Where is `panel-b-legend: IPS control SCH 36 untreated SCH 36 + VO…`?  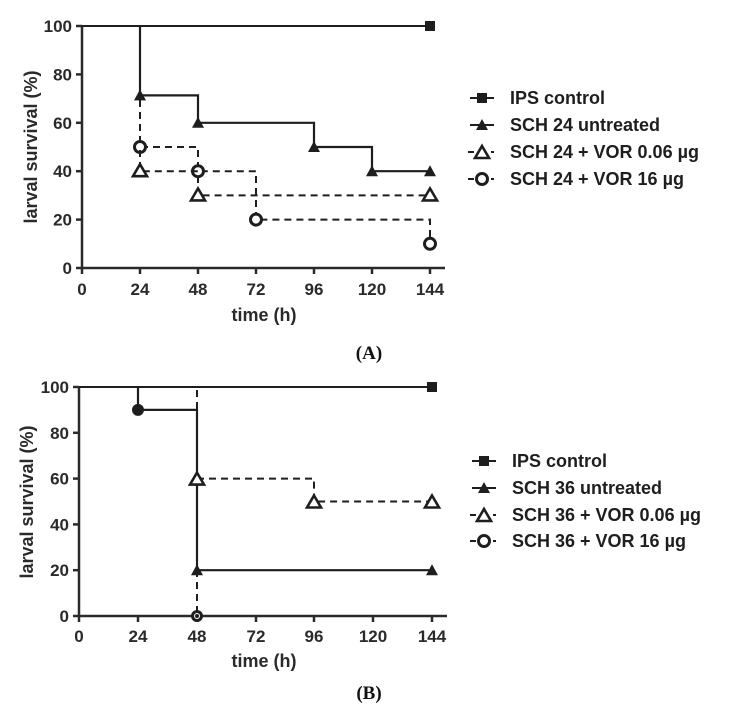 panel-b-legend: IPS control SCH 36 untreated SCH 36 + VO… is located at coordinates (585, 501).